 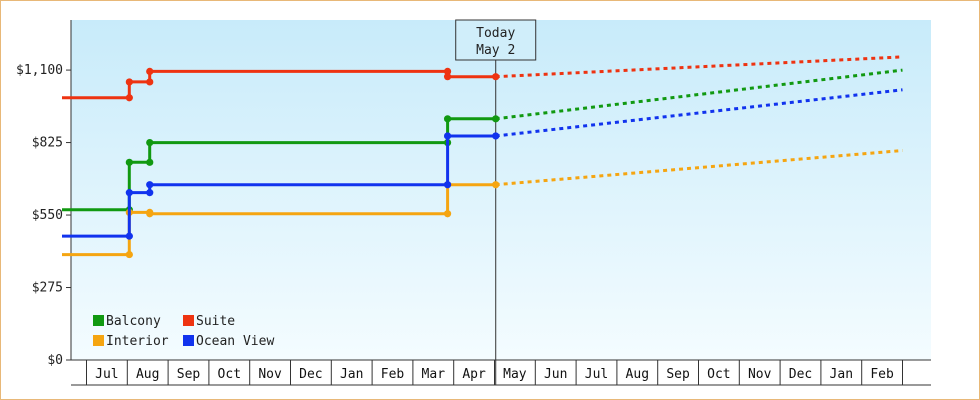 What do you see at coordinates (495, 50) in the screenshot?
I see `today-label: May 2` at bounding box center [495, 50].